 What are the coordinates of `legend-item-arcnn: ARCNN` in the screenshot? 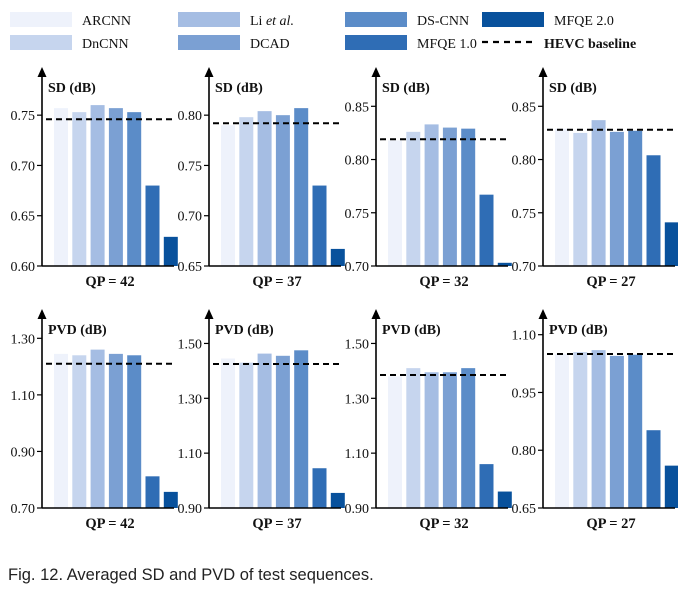 It's located at (70, 20).